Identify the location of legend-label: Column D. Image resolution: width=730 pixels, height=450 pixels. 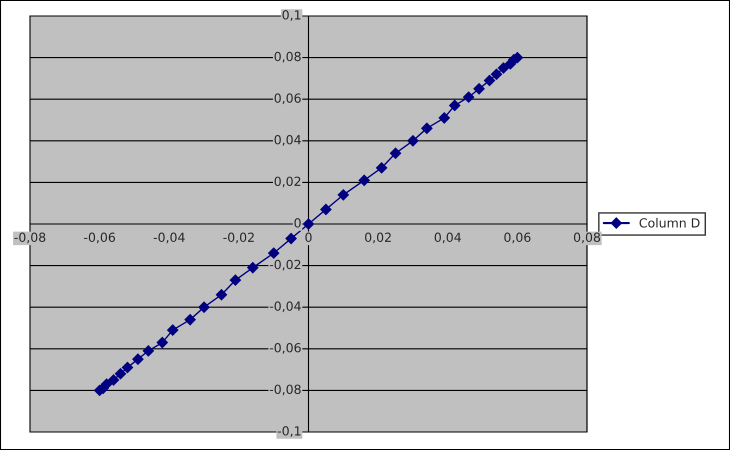
(670, 223).